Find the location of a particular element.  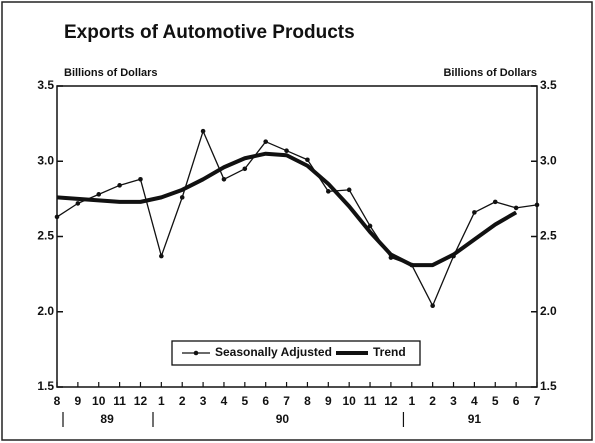

y-tick-label: 3.0 is located at coordinates (45, 160).